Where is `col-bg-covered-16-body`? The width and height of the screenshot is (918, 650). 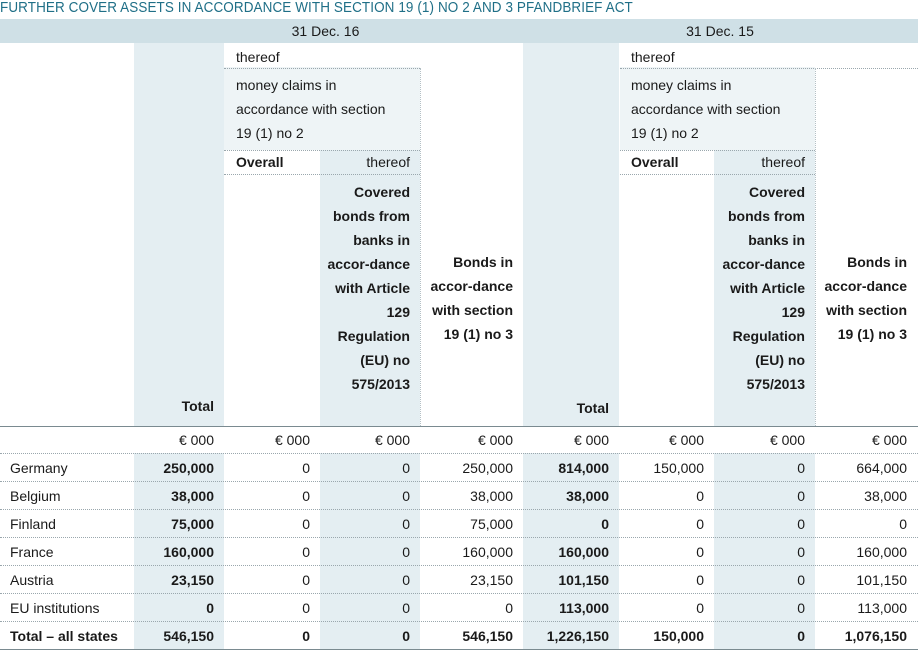 col-bg-covered-16-body is located at coordinates (370, 551).